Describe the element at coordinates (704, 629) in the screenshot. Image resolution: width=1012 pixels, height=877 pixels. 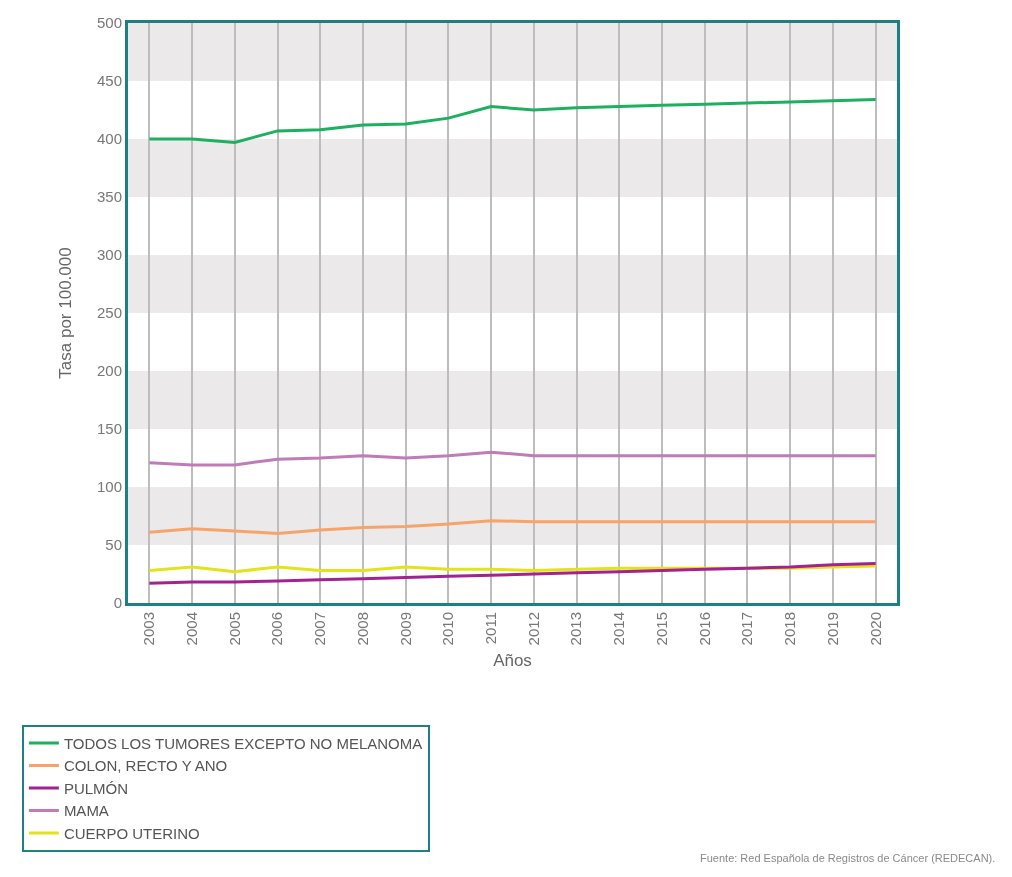
I see `x-tick-label: 2016` at that location.